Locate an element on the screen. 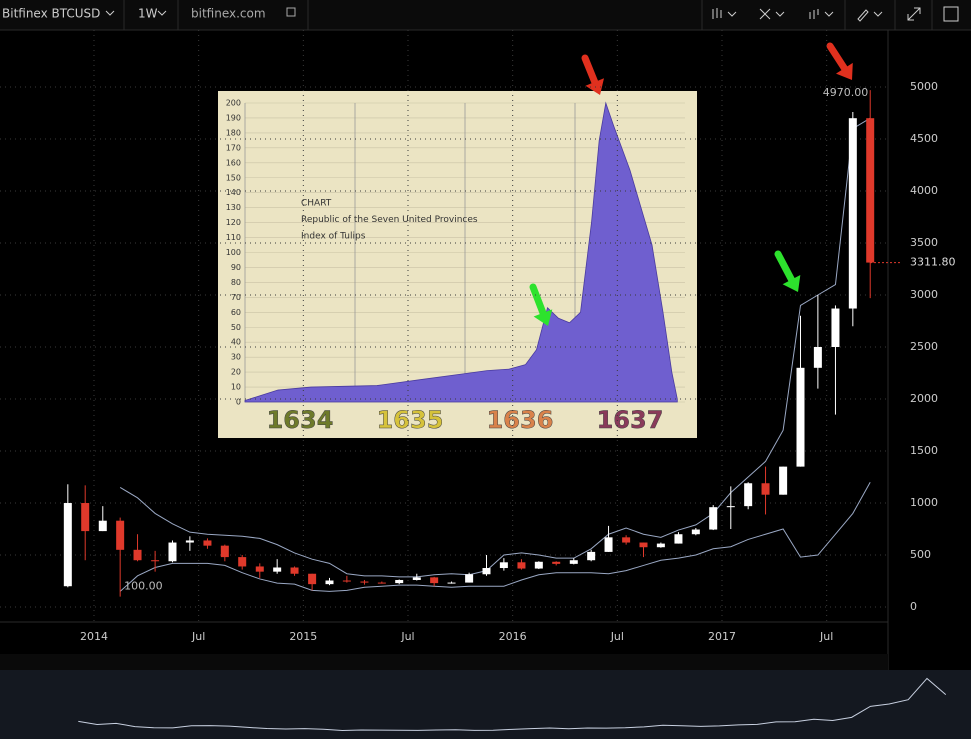  external-icon is located at coordinates (291, 12).